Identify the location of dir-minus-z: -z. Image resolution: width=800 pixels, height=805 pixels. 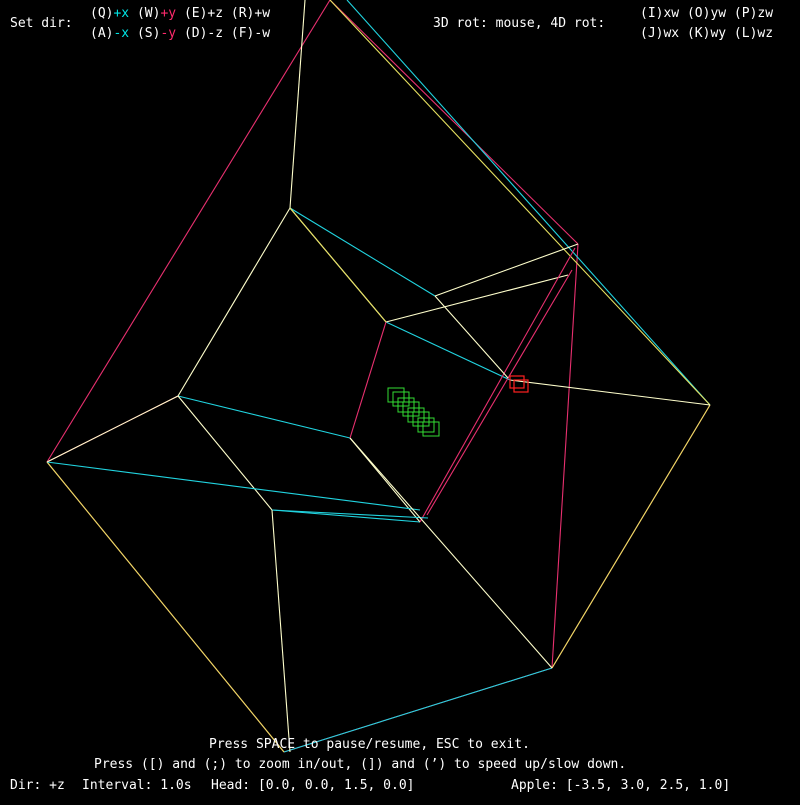
(215, 33).